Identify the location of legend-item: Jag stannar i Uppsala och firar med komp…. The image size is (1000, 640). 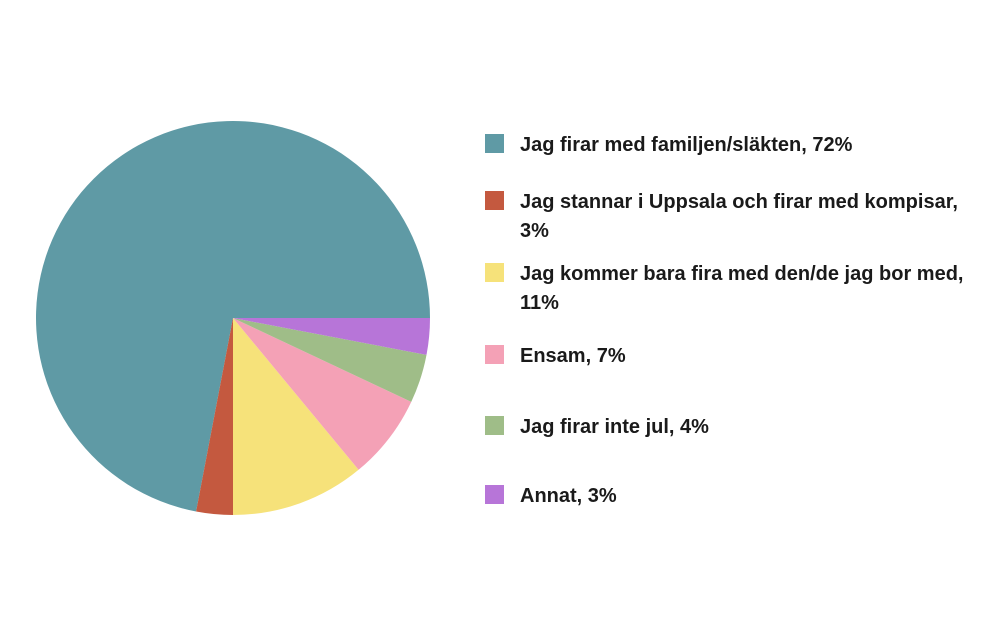
(730, 217).